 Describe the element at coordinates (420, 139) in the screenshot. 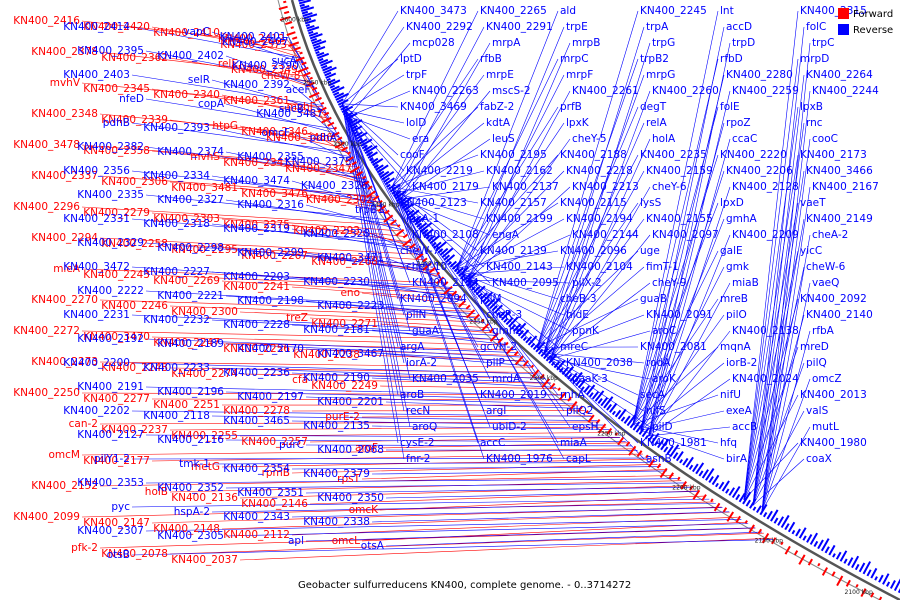

I see `gene-label: era` at that location.